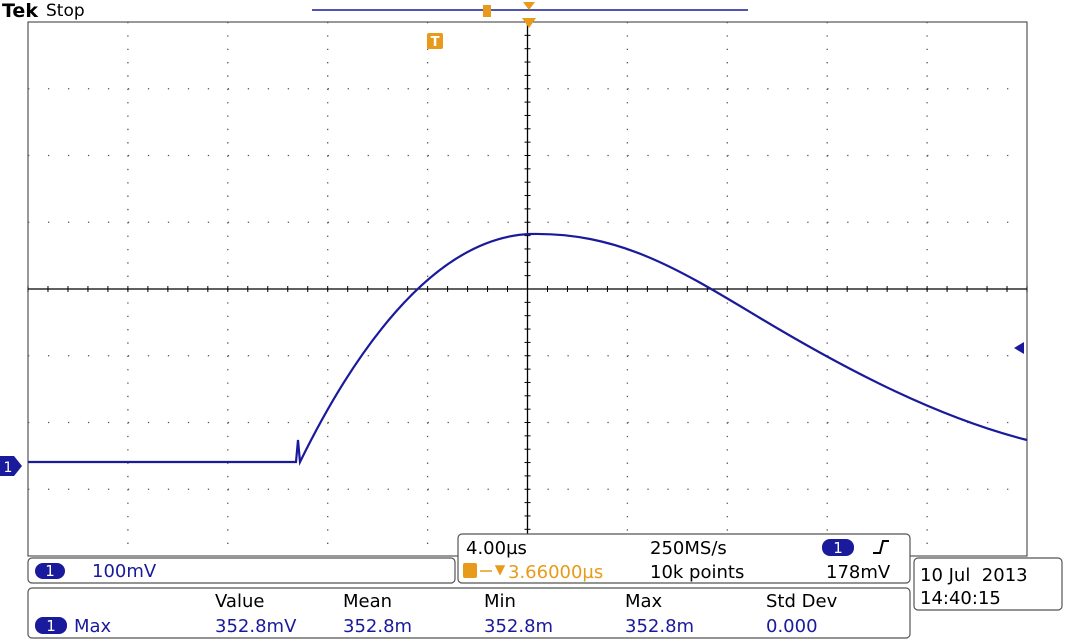 Image resolution: width=1067 pixels, height=640 pixels. I want to click on trigger-marker, so click(435, 41).